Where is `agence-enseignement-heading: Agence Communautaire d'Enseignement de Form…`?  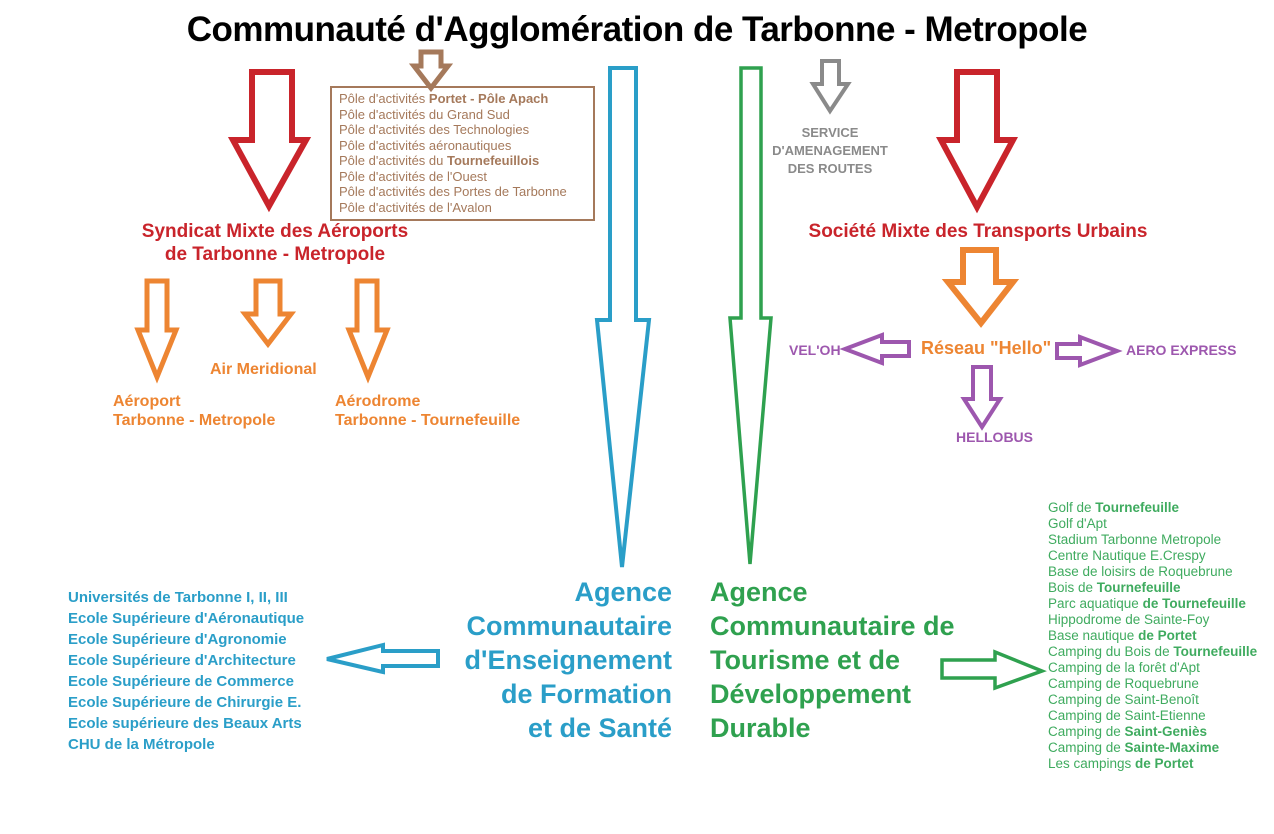
agence-enseignement-heading: Agence Communautaire d'Enseignement de Form… is located at coordinates (537, 660).